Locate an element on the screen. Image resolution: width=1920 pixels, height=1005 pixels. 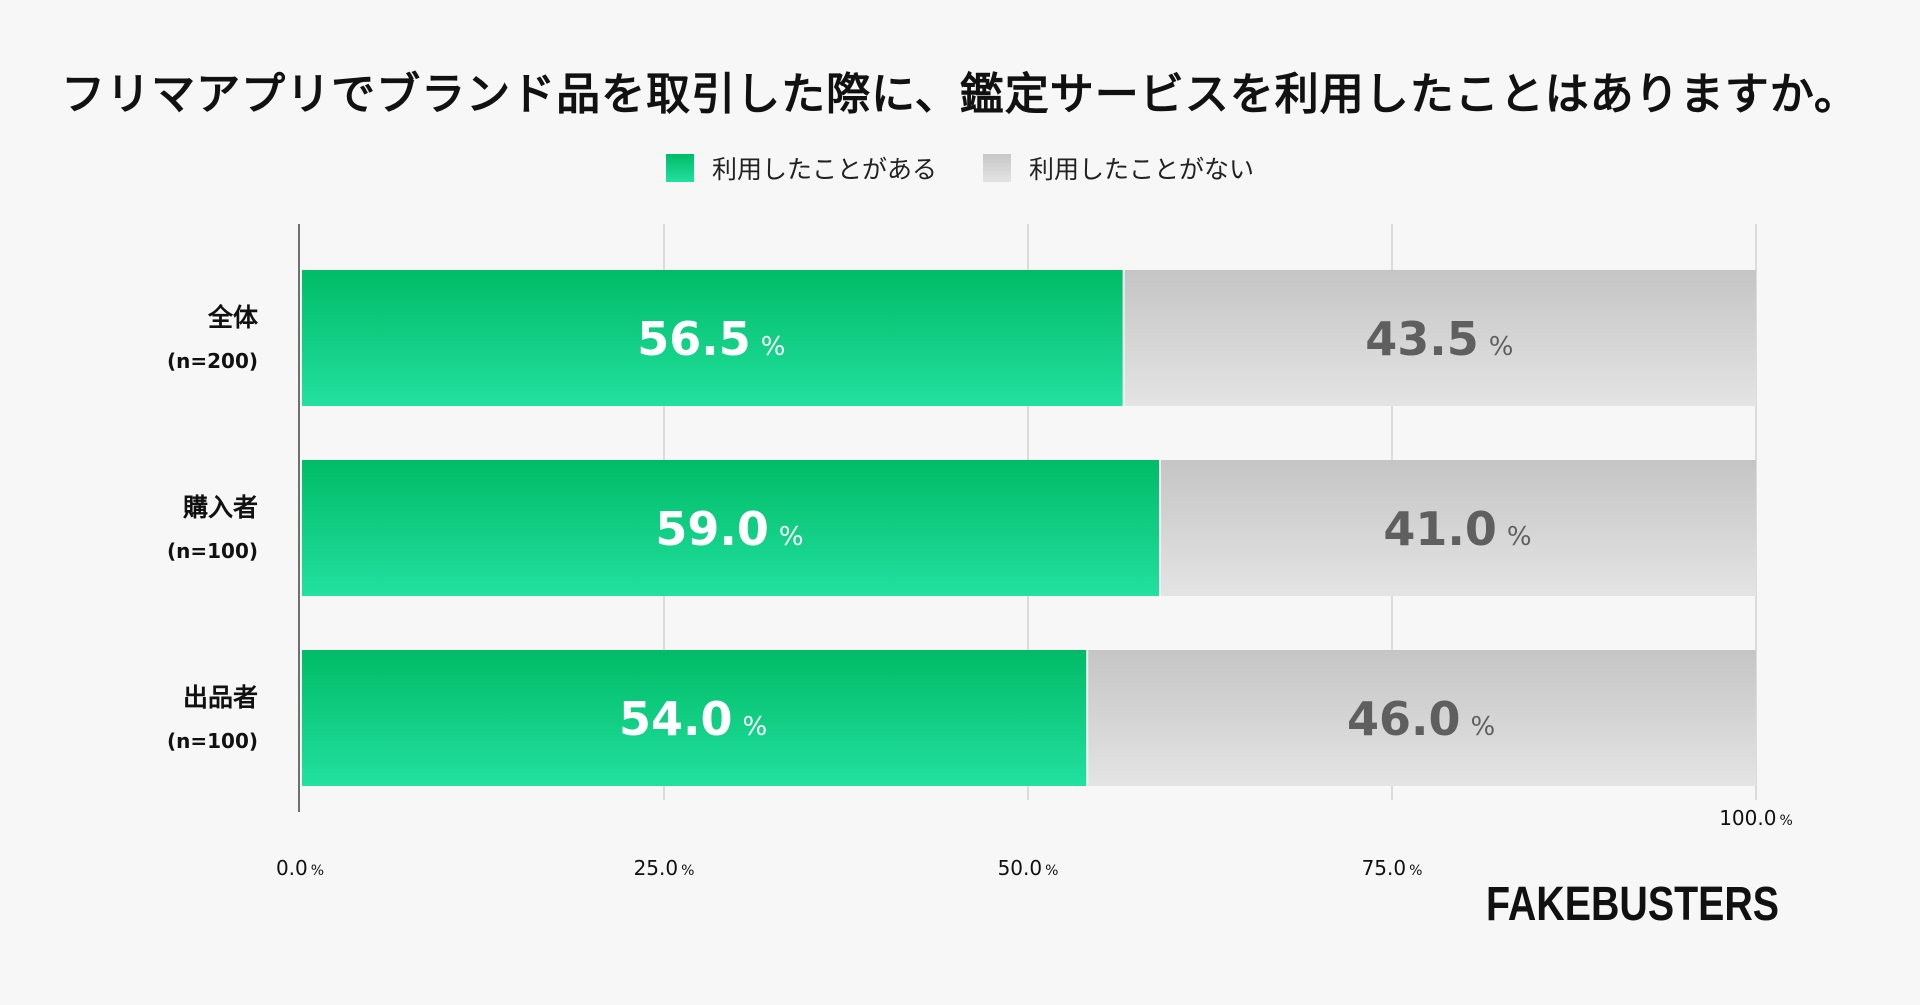
category-label-0: 全体 is located at coordinates (233, 317).